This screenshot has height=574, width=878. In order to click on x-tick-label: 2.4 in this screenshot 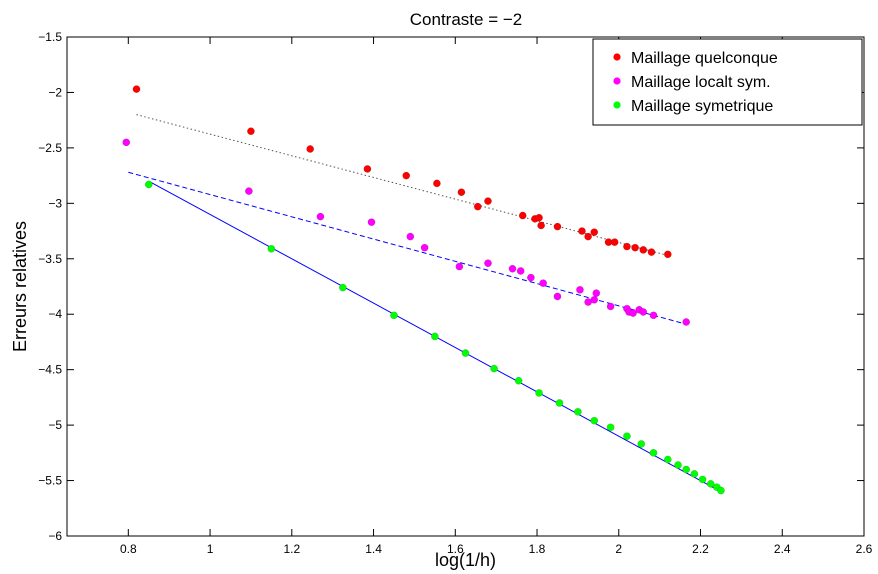, I will do `click(782, 549)`.